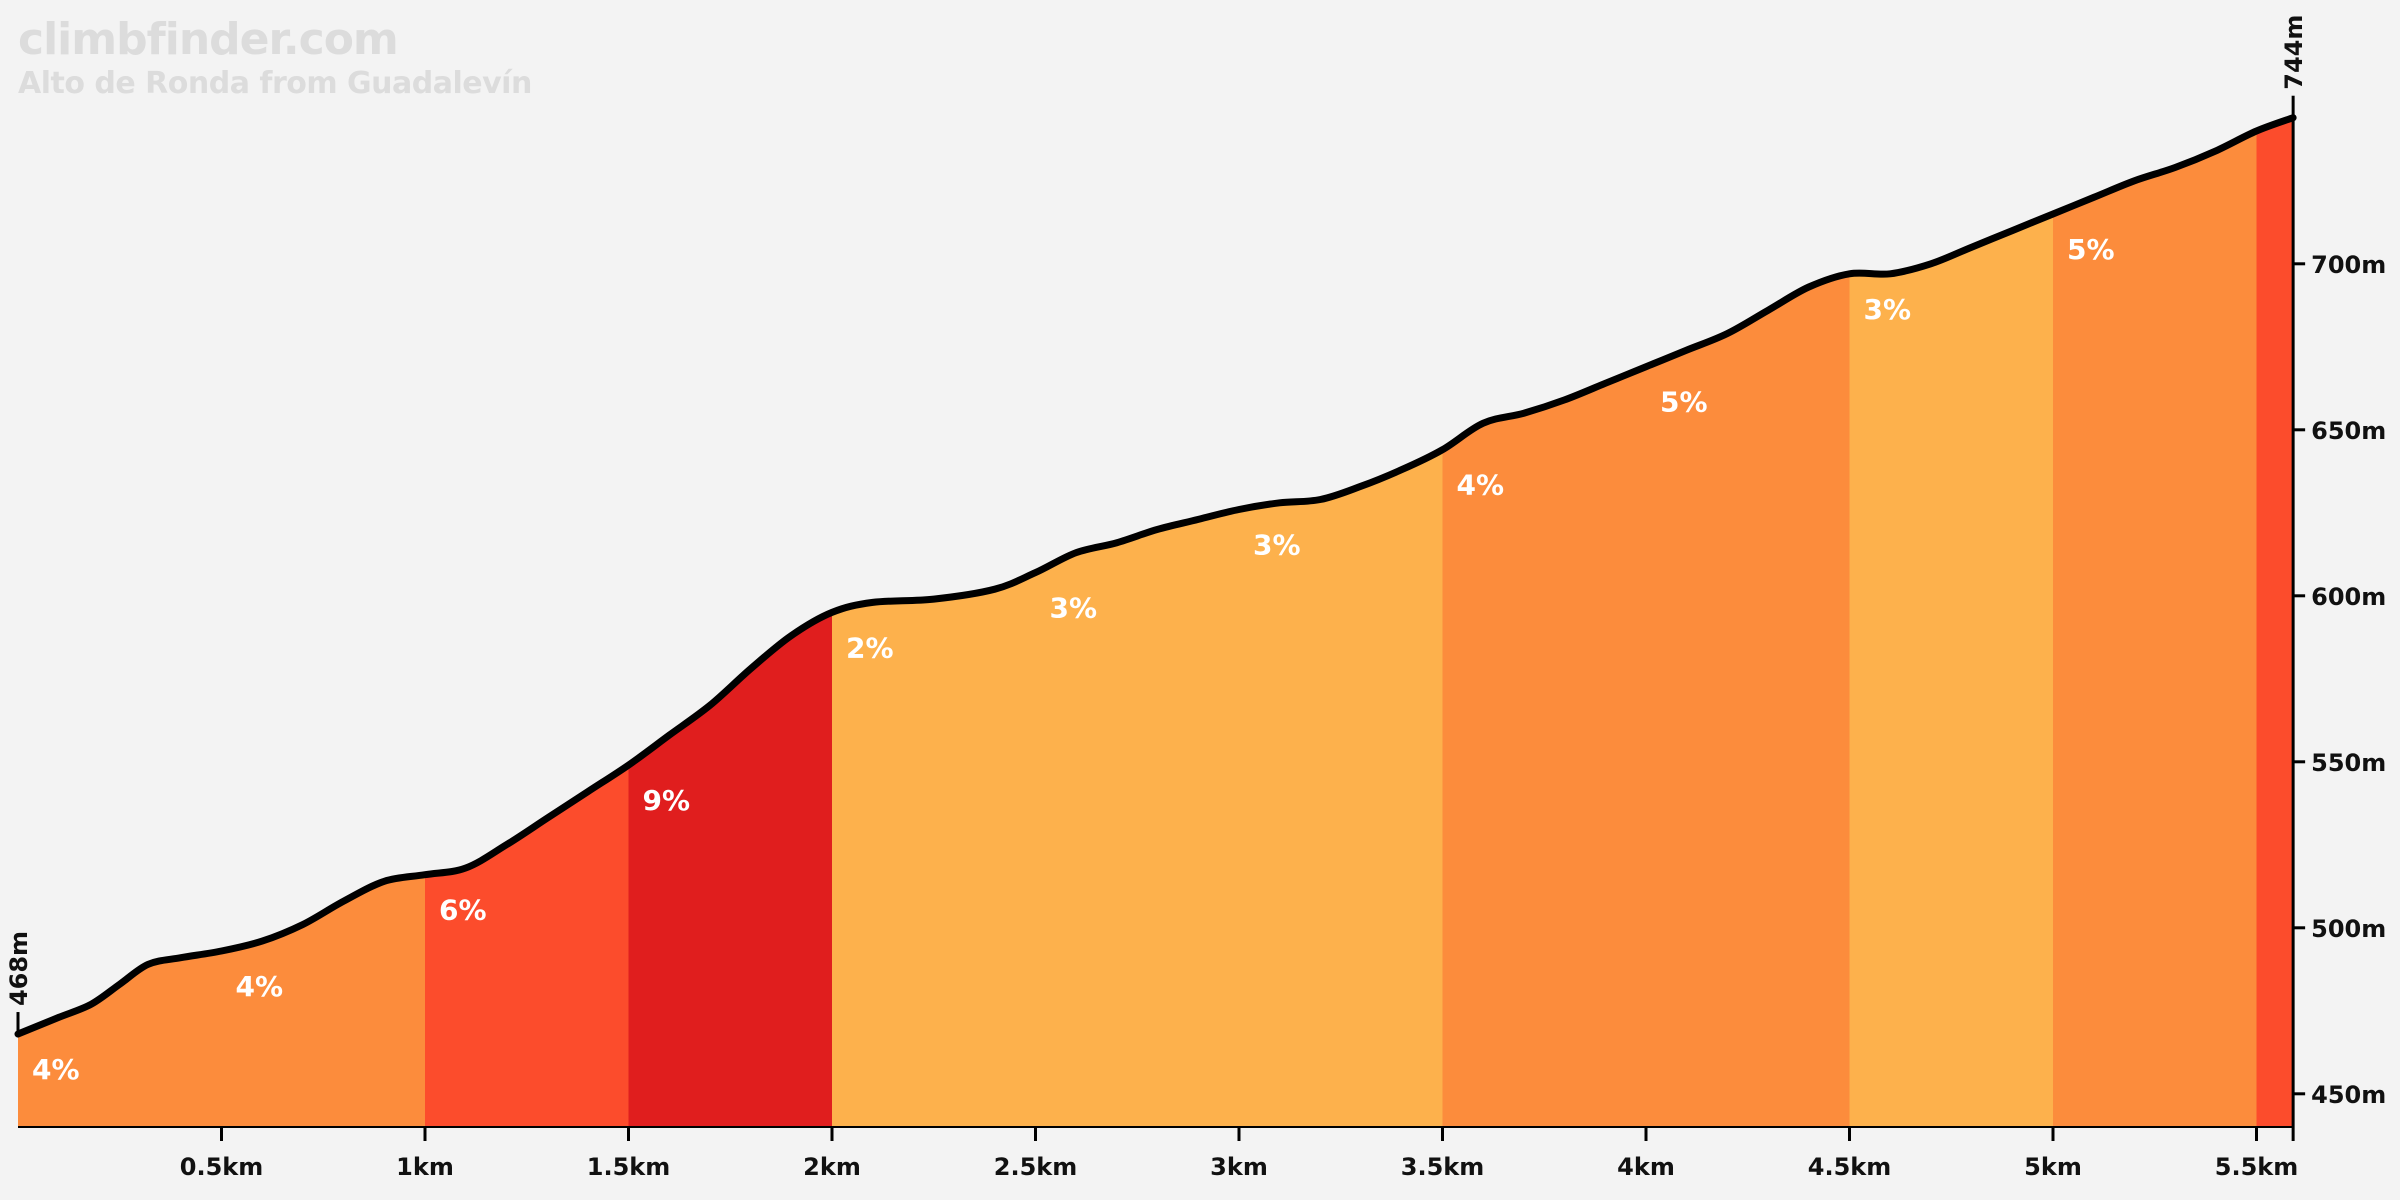 The width and height of the screenshot is (2400, 1200). What do you see at coordinates (2294, 52) in the screenshot?
I see `summit-elevation-label: 744m` at bounding box center [2294, 52].